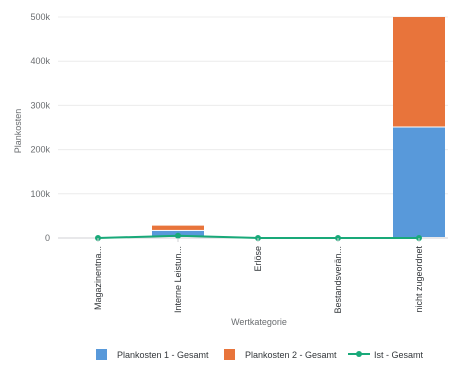 The image size is (450, 365). I want to click on y-tick-label: 100k, so click(40, 194).